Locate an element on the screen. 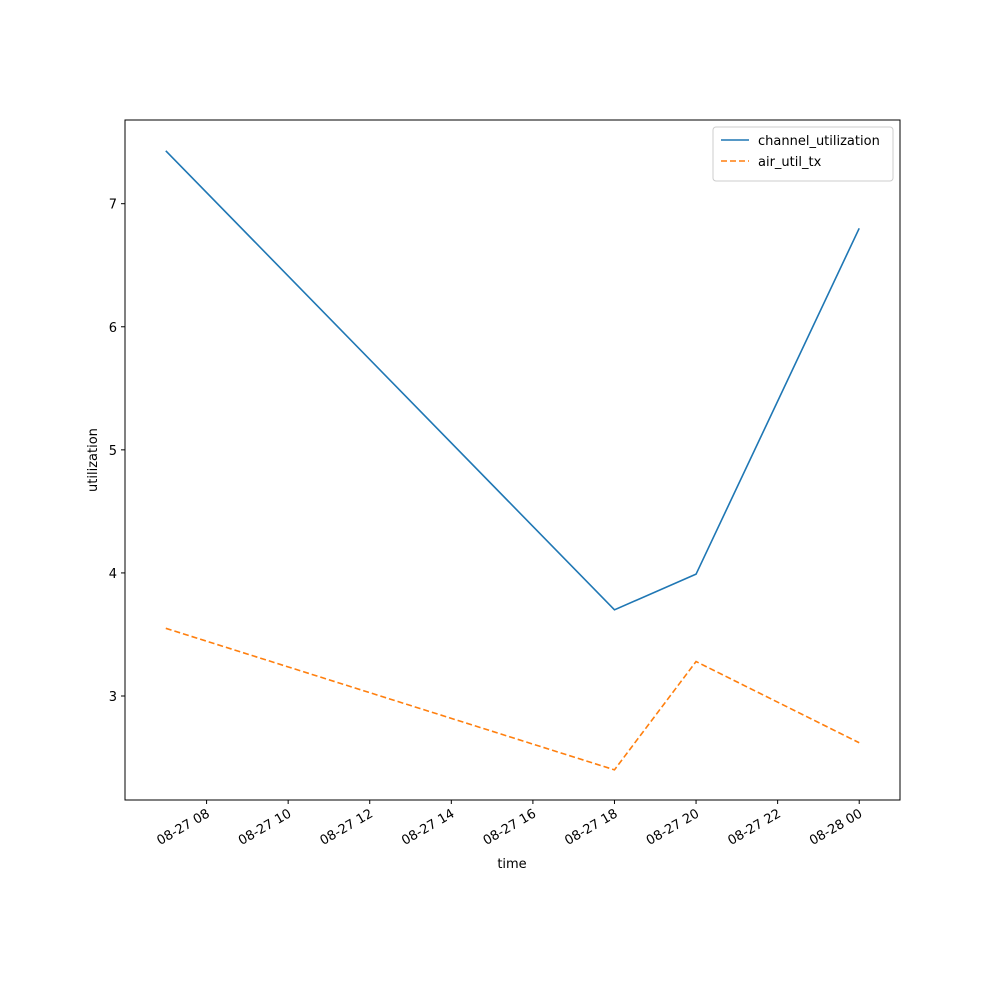 Image resolution: width=1000 pixels, height=1004 pixels. y-tick-label: 7 is located at coordinates (113, 205).